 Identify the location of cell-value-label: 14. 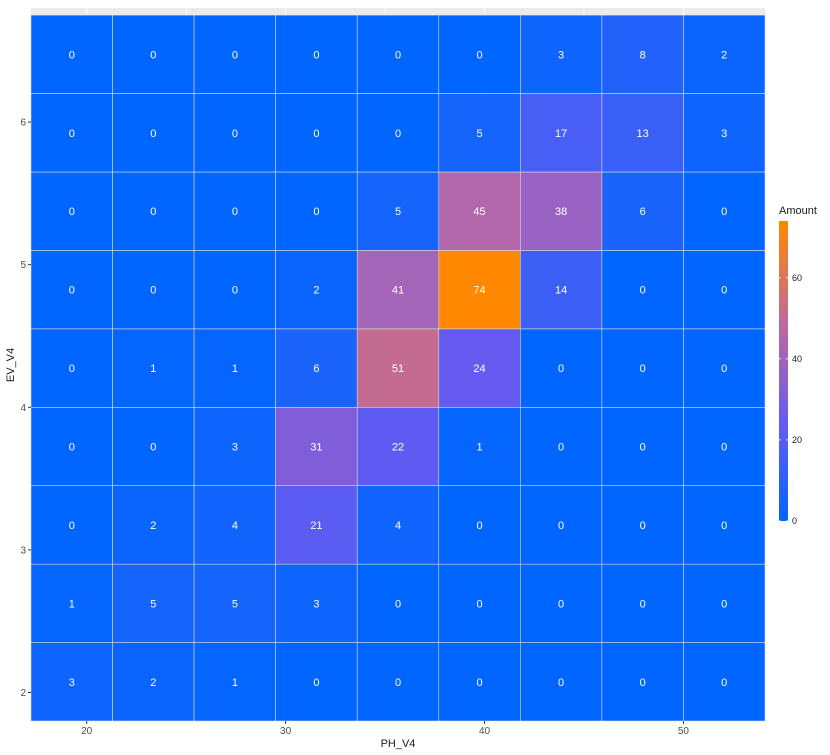
(561, 291).